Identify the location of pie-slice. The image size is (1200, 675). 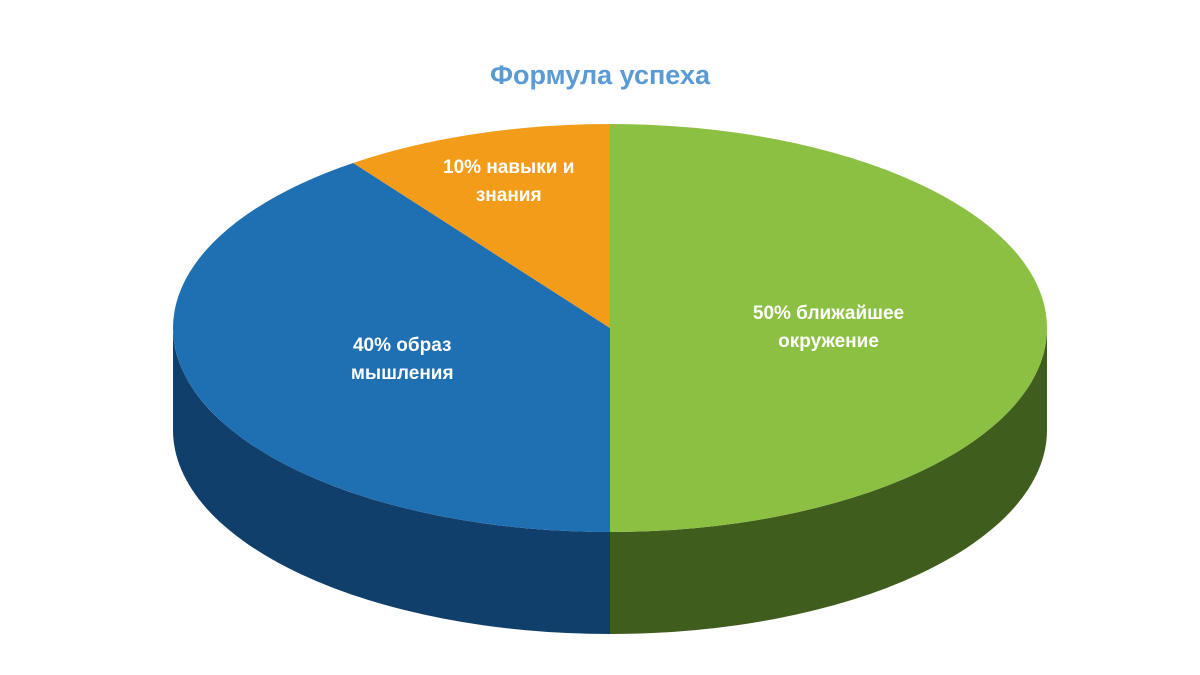
(481, 226).